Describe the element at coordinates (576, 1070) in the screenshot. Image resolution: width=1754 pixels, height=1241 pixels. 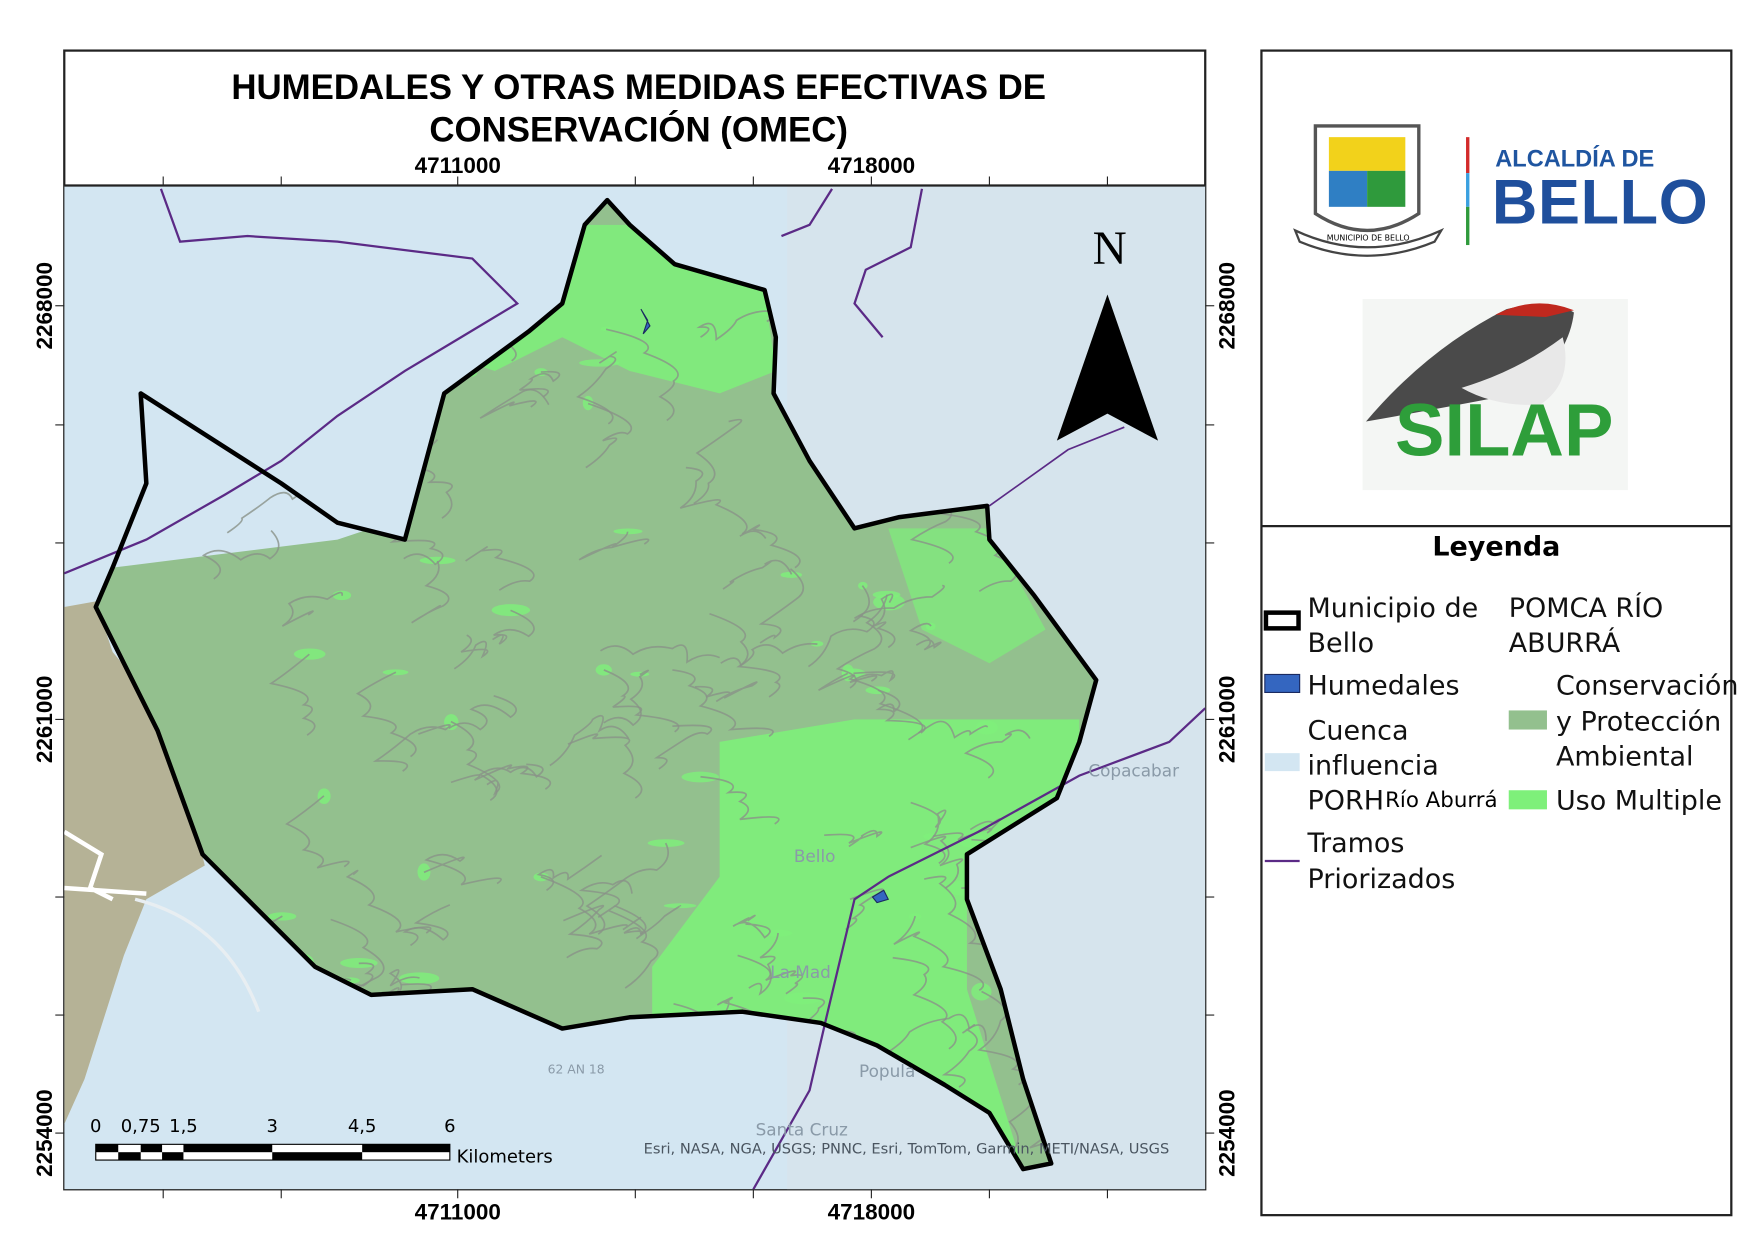
I see `place-label: 62 AN 18` at that location.